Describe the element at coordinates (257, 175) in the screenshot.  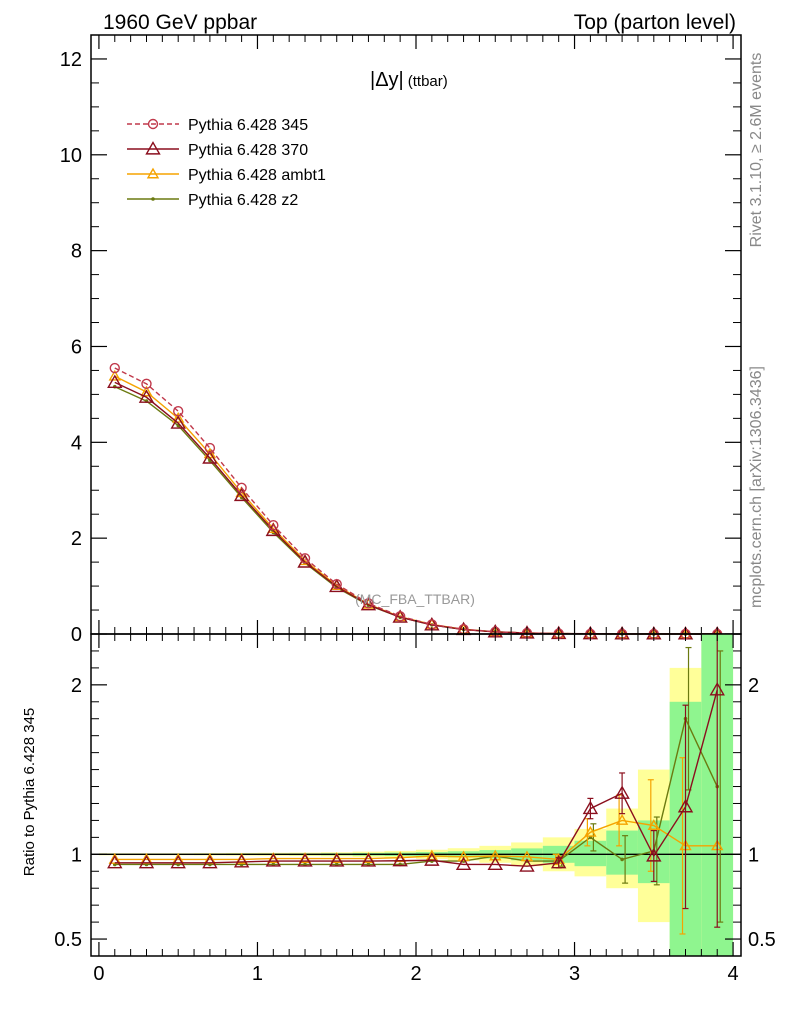
I see `legend-label-ambt1: Pythia 6.428 ambt1` at that location.